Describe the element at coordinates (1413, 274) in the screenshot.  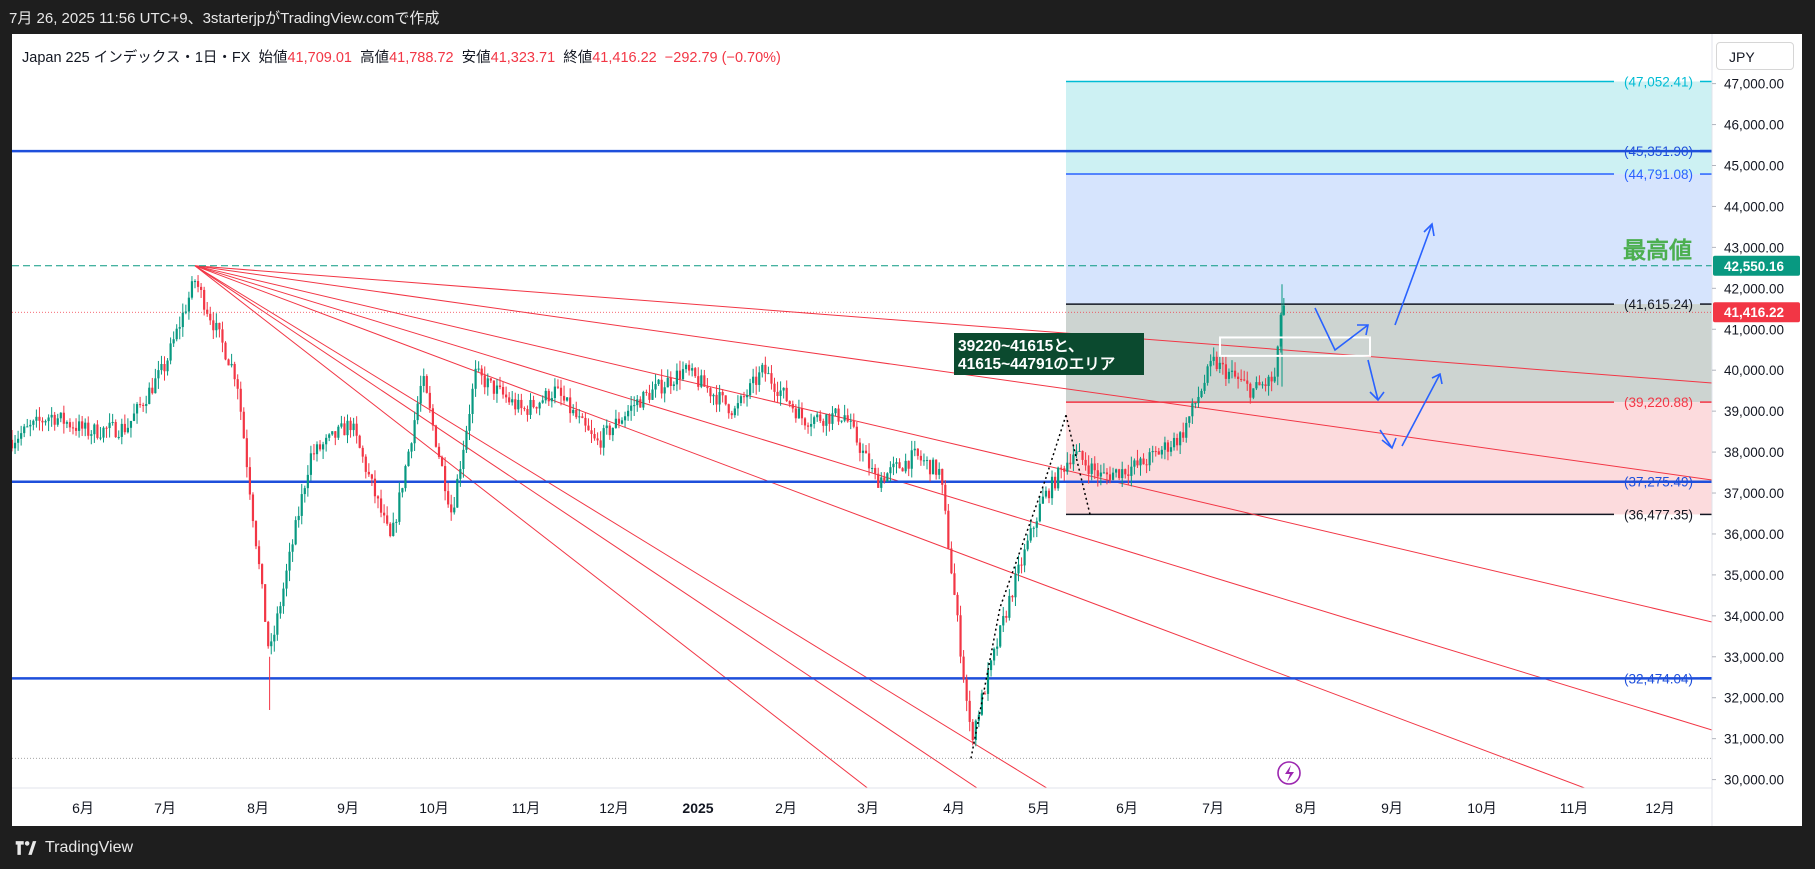
I see `forecast-arrow` at that location.